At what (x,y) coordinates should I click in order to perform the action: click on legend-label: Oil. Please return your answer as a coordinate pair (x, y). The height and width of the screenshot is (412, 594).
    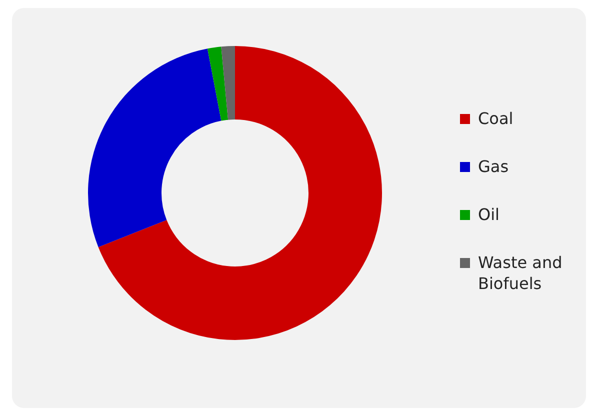
    Looking at the image, I should click on (489, 214).